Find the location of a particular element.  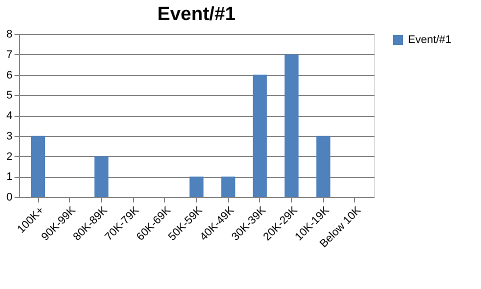

y-tick-label: 8 is located at coordinates (9, 34).